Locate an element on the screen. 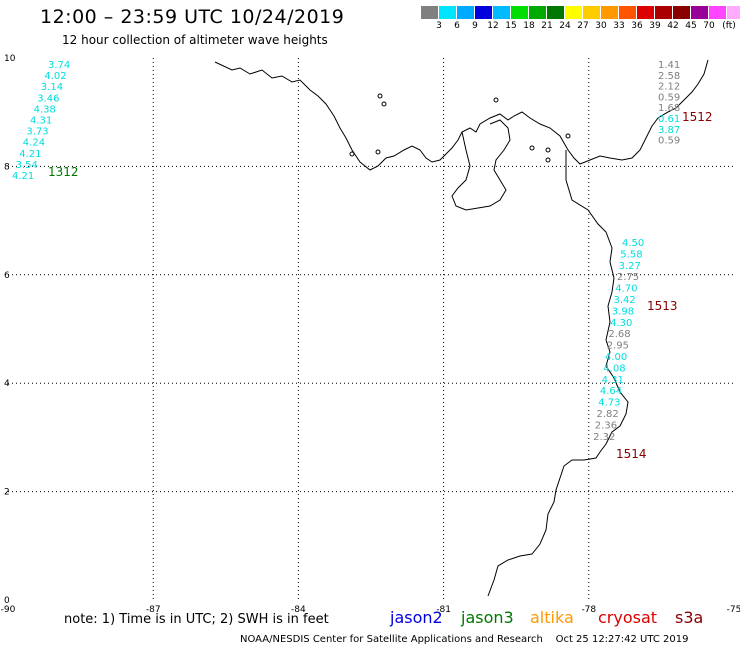 The height and width of the screenshot is (650, 740). lon-tick-label: -78 is located at coordinates (588, 610).